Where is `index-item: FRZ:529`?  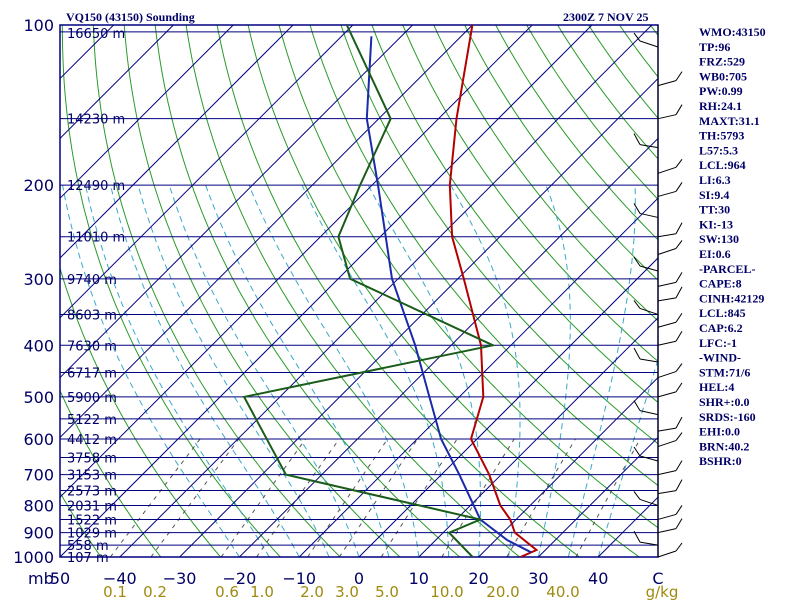 index-item: FRZ:529 is located at coordinates (722, 62).